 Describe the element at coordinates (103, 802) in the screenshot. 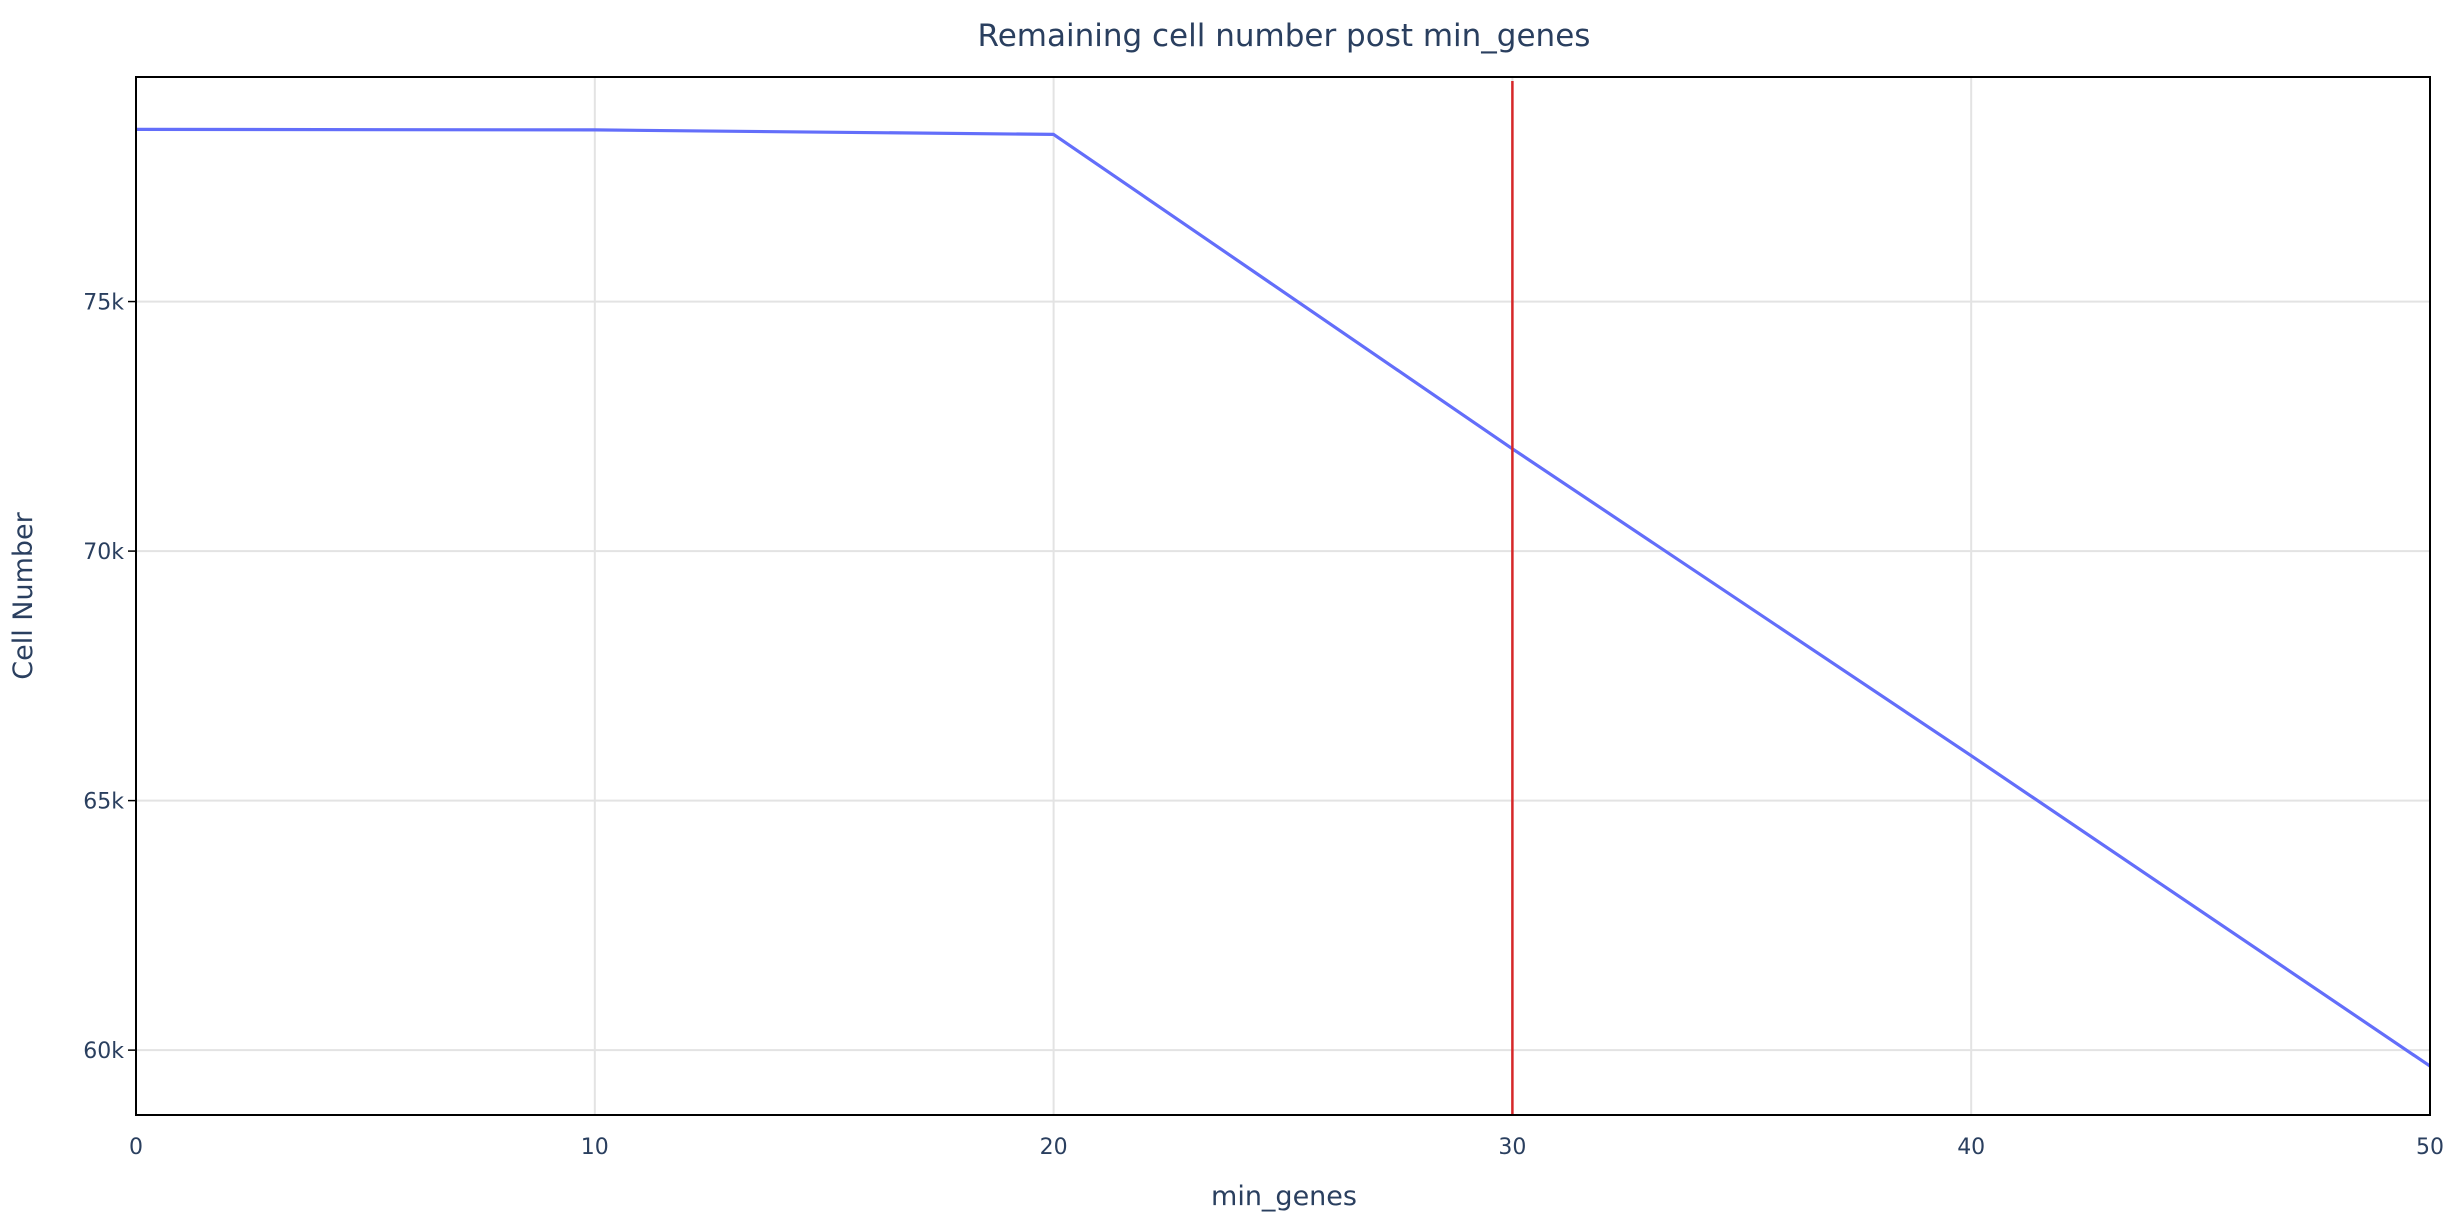

I see `y-tick-label: 65k` at that location.